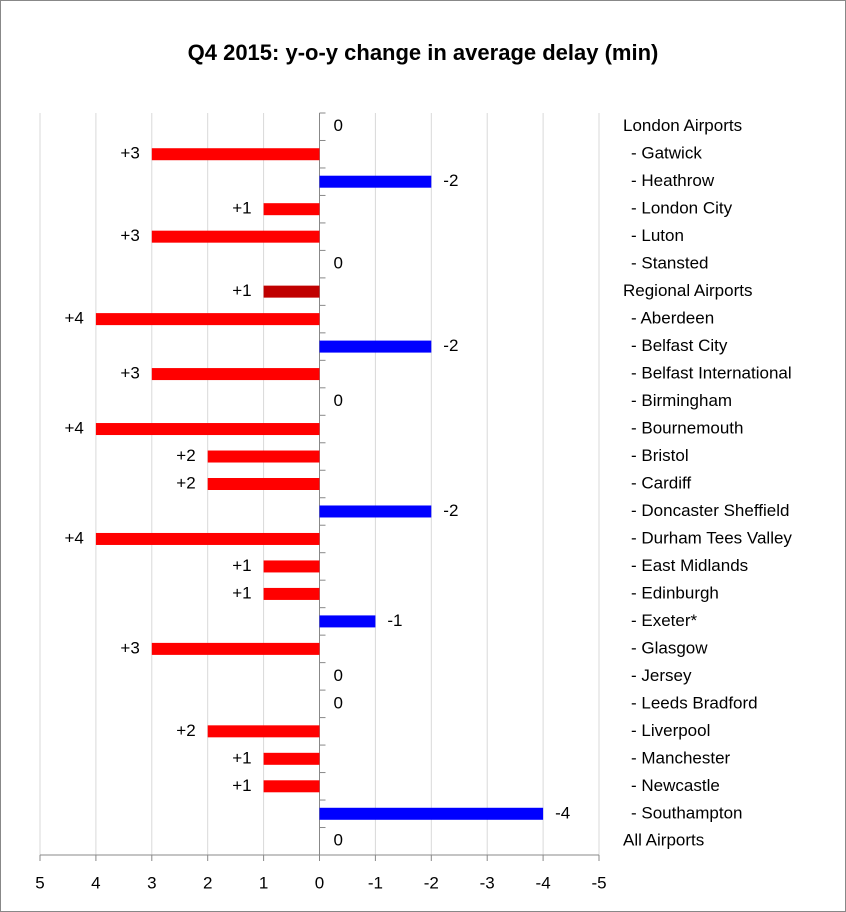 The width and height of the screenshot is (846, 912). I want to click on category-label: All Airports, so click(663, 840).